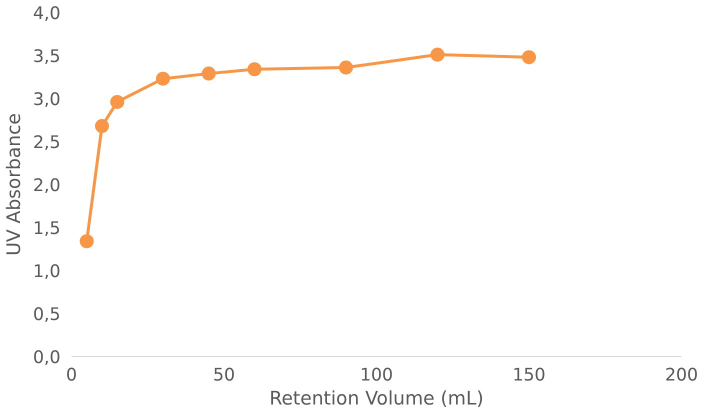 The height and width of the screenshot is (412, 701). What do you see at coordinates (46, 14) in the screenshot?
I see `y-tick-label: 4,0` at bounding box center [46, 14].